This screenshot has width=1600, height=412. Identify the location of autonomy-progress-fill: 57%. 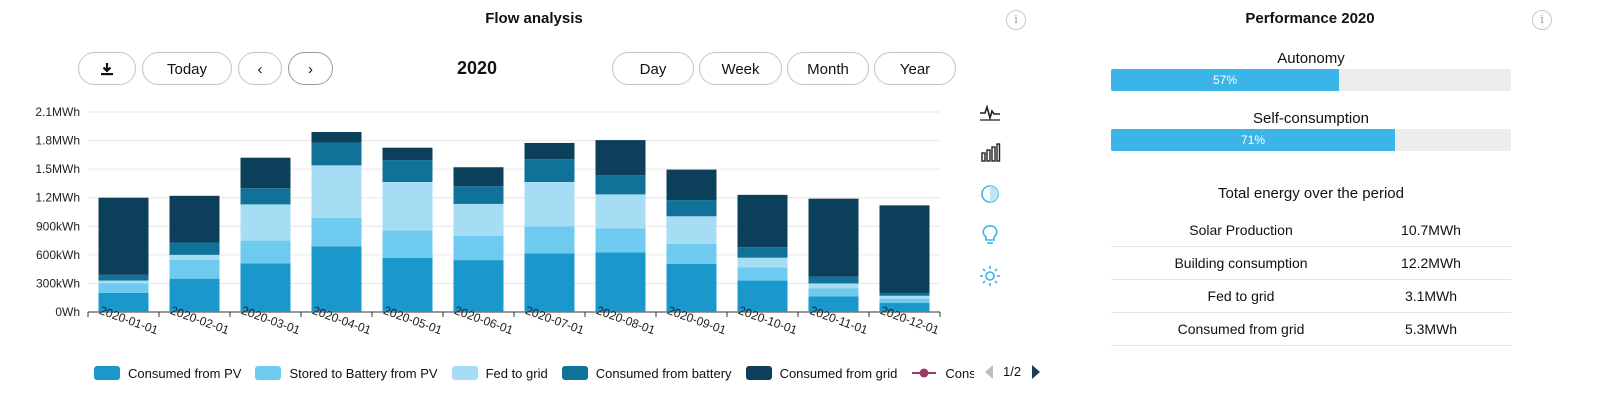
(1225, 80).